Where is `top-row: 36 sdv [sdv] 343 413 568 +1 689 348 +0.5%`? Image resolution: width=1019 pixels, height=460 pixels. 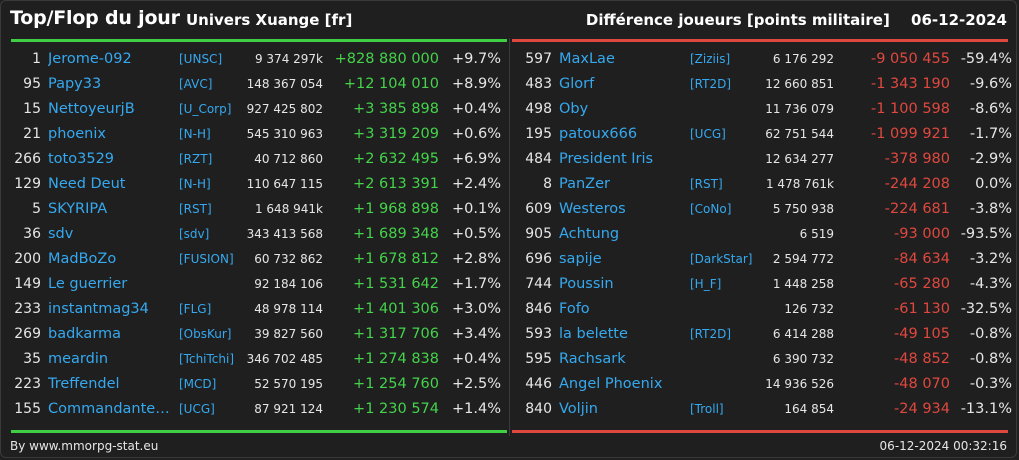
top-row: 36 sdv [sdv] 343 413 568 +1 689 348 +0.5% is located at coordinates (253, 234).